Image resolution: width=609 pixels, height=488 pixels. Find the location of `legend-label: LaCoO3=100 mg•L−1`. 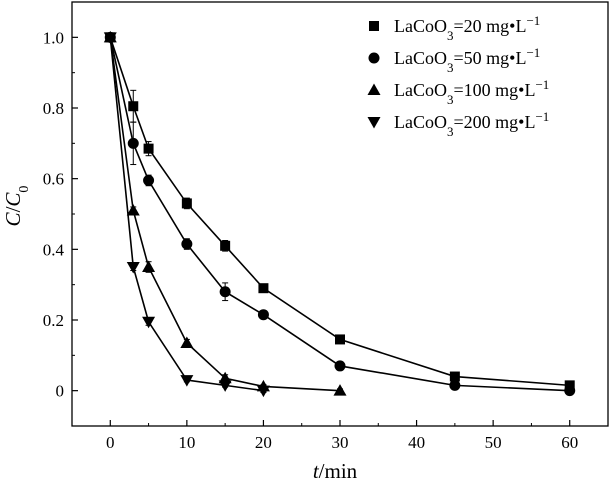

legend-label: LaCoO3=100 mg•L−1 is located at coordinates (471, 92).